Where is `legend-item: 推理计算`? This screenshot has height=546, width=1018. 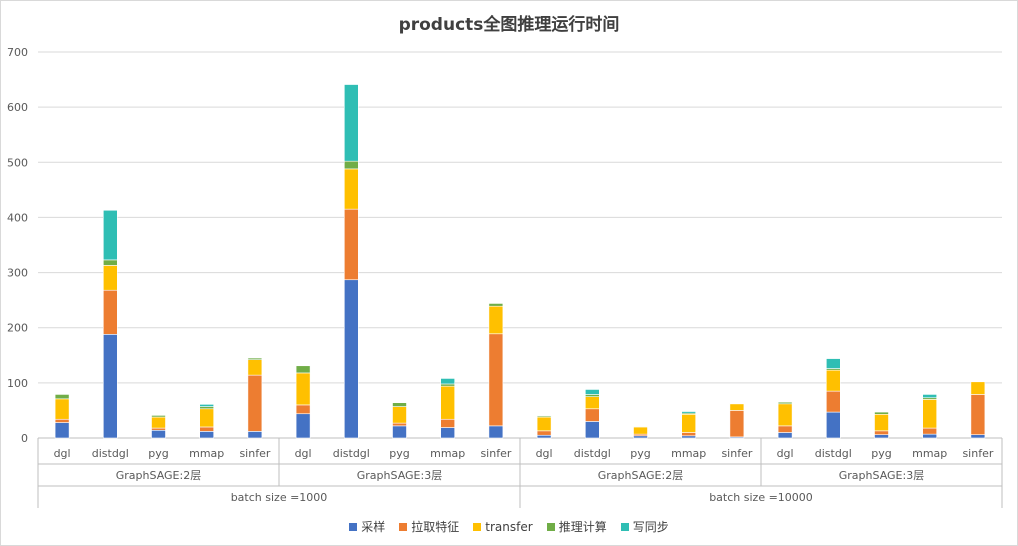 legend-item: 推理计算 is located at coordinates (576, 526).